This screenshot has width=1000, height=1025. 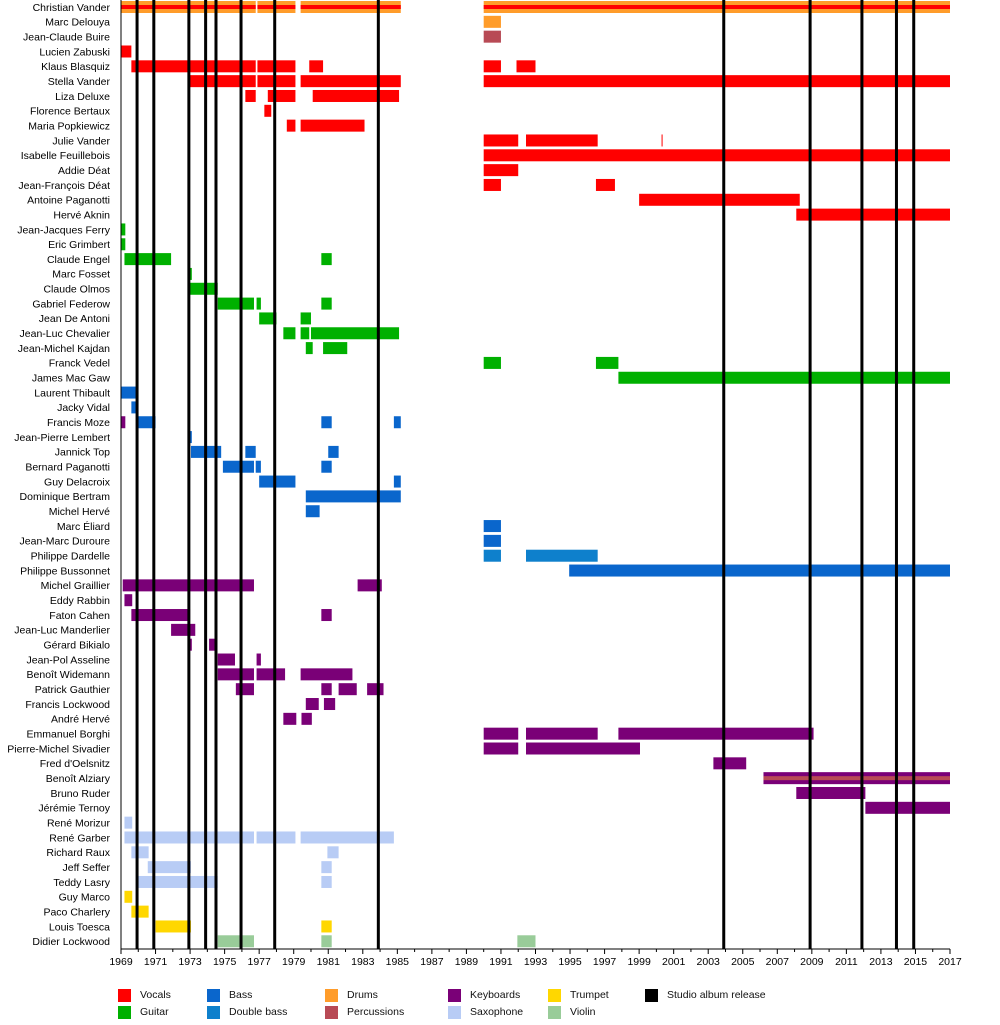 I want to click on member-label: Addie Déat, so click(x=84, y=171).